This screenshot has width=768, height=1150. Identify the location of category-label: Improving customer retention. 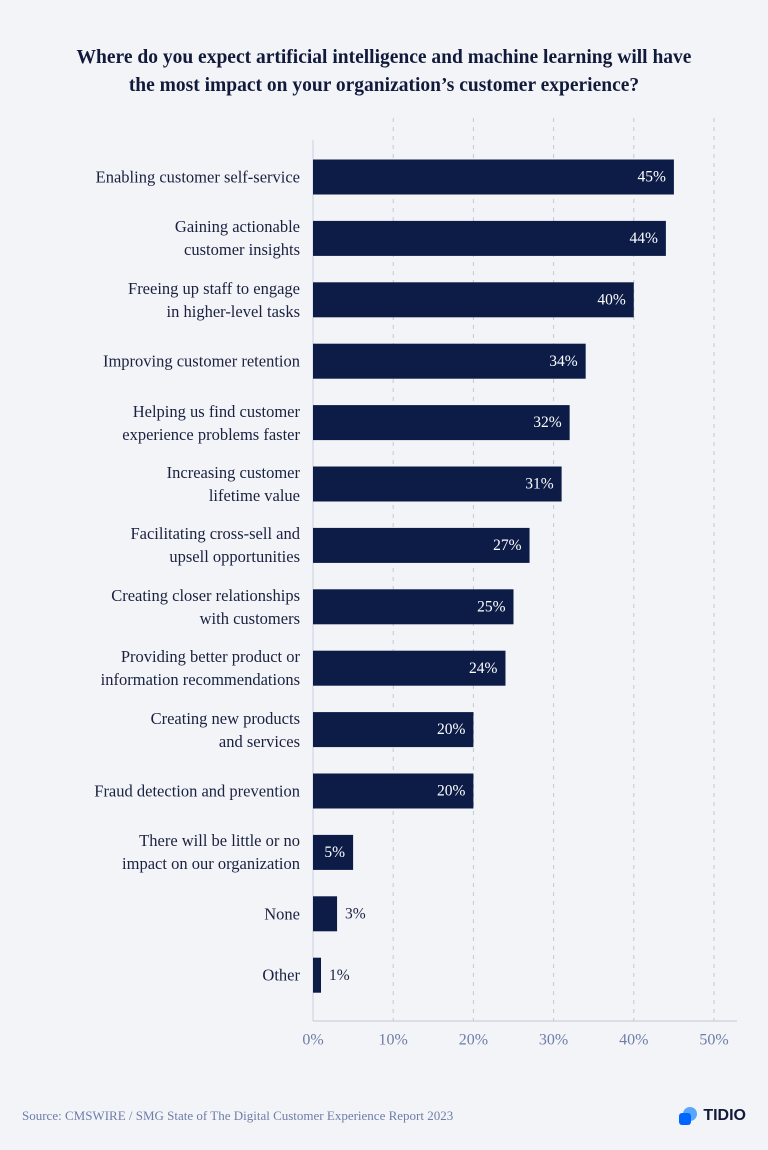
(201, 361).